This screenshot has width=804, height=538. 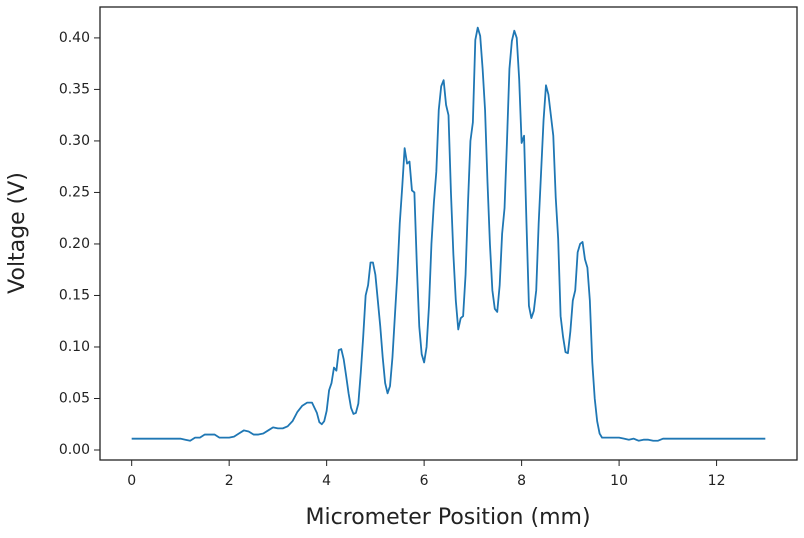 What do you see at coordinates (74, 244) in the screenshot?
I see `y-tick-label: 0.20` at bounding box center [74, 244].